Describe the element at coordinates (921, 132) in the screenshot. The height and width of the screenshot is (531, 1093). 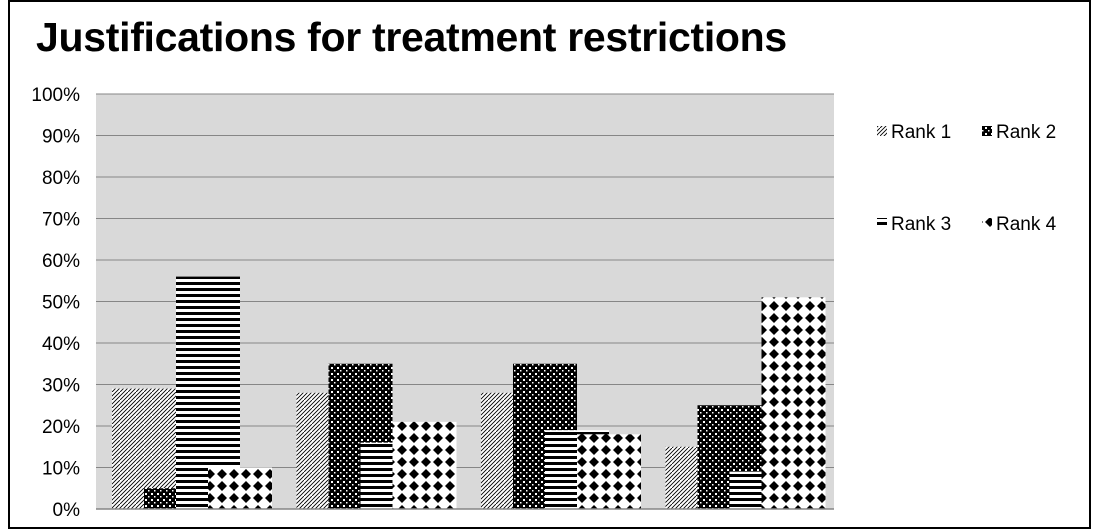
I see `legend-label-rank-1: Rank 1` at that location.